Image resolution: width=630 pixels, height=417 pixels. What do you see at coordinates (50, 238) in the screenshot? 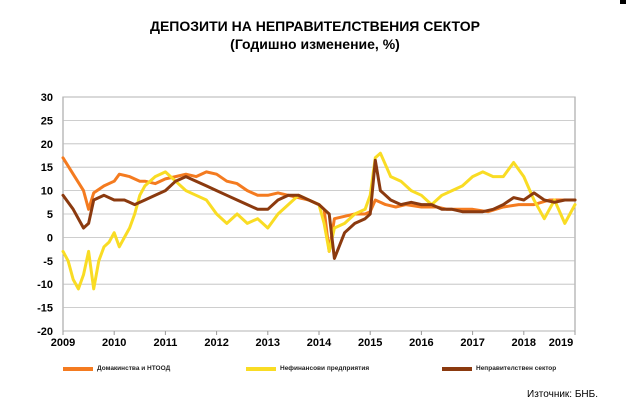
I see `y-tick-label: 0` at bounding box center [50, 238].